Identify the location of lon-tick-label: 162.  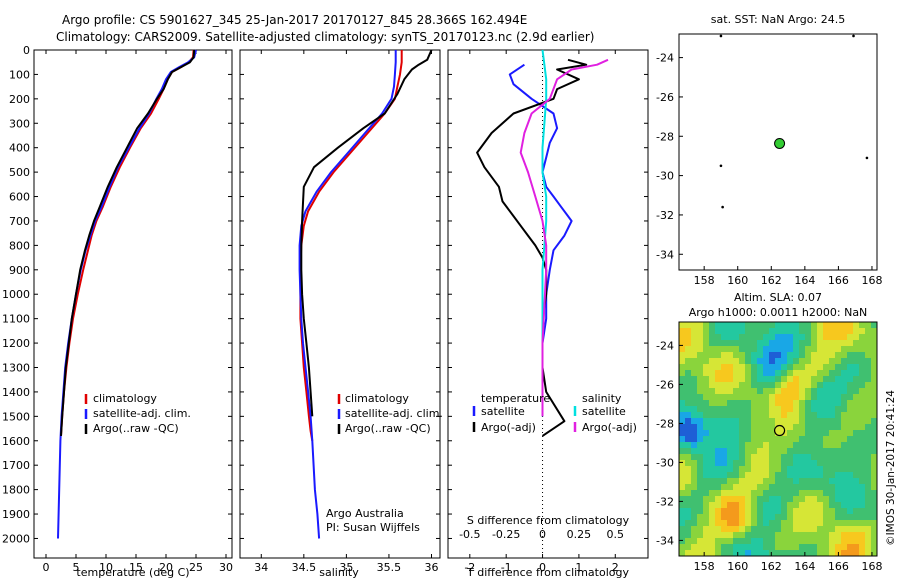
(771, 280).